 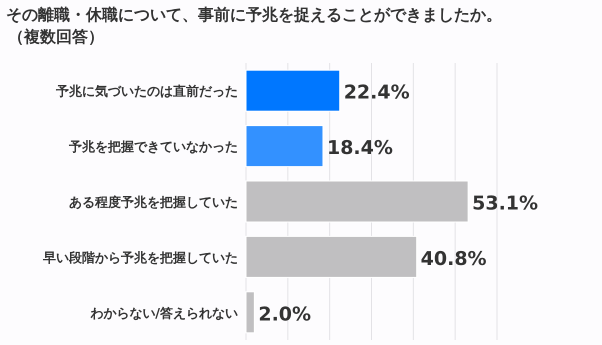 What do you see at coordinates (359, 148) in the screenshot?
I see `data-label: 18.4%` at bounding box center [359, 148].